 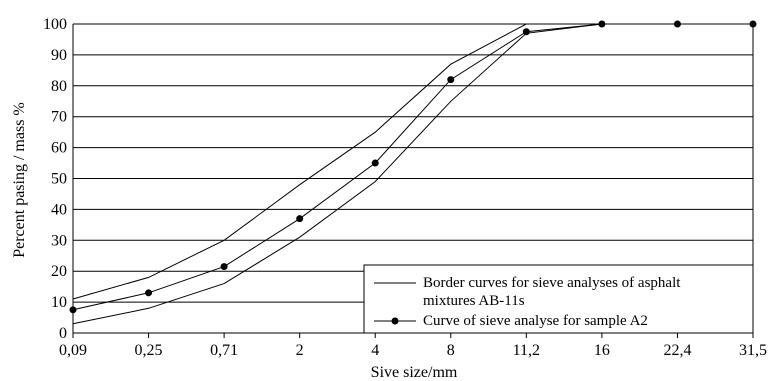 What do you see at coordinates (59, 148) in the screenshot?
I see `y-tick-label: 60` at bounding box center [59, 148].